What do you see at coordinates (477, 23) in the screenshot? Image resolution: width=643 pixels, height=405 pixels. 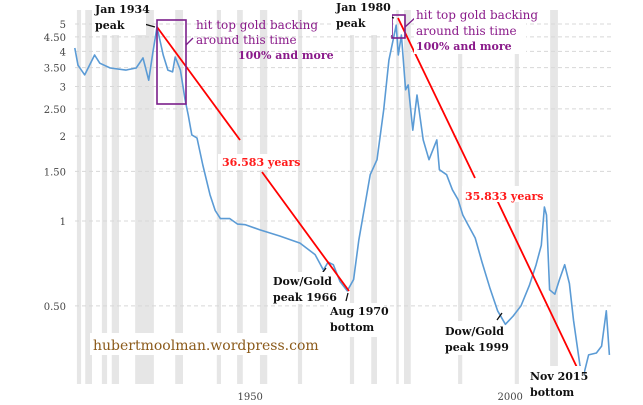 I see `label-gold-backing-2: hit top gold backing around this time` at bounding box center [477, 23].